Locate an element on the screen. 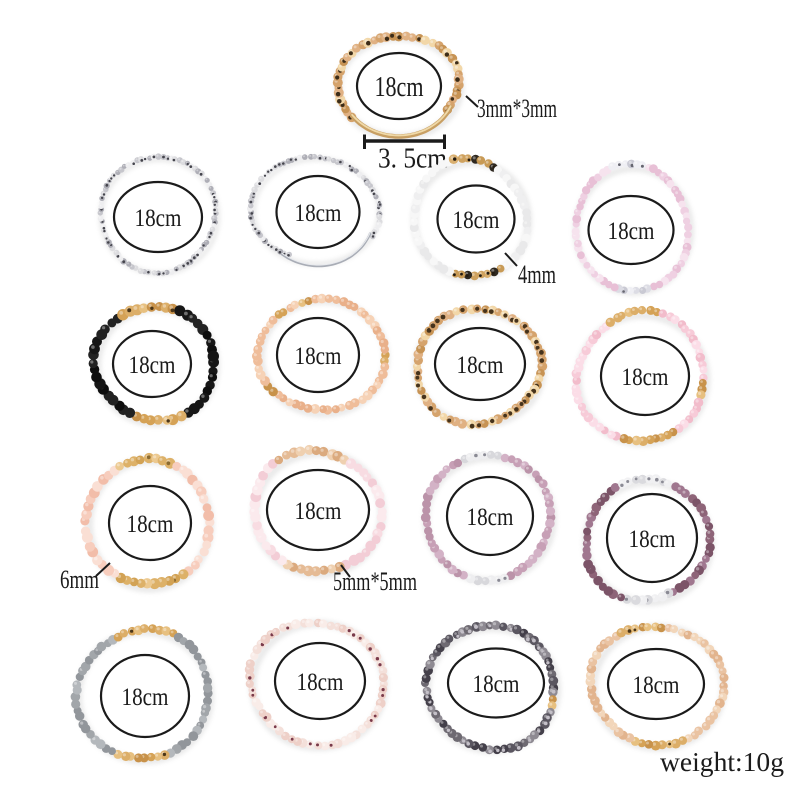 The height and width of the screenshot is (800, 800). svg-text: 6mm is located at coordinates (79, 579).